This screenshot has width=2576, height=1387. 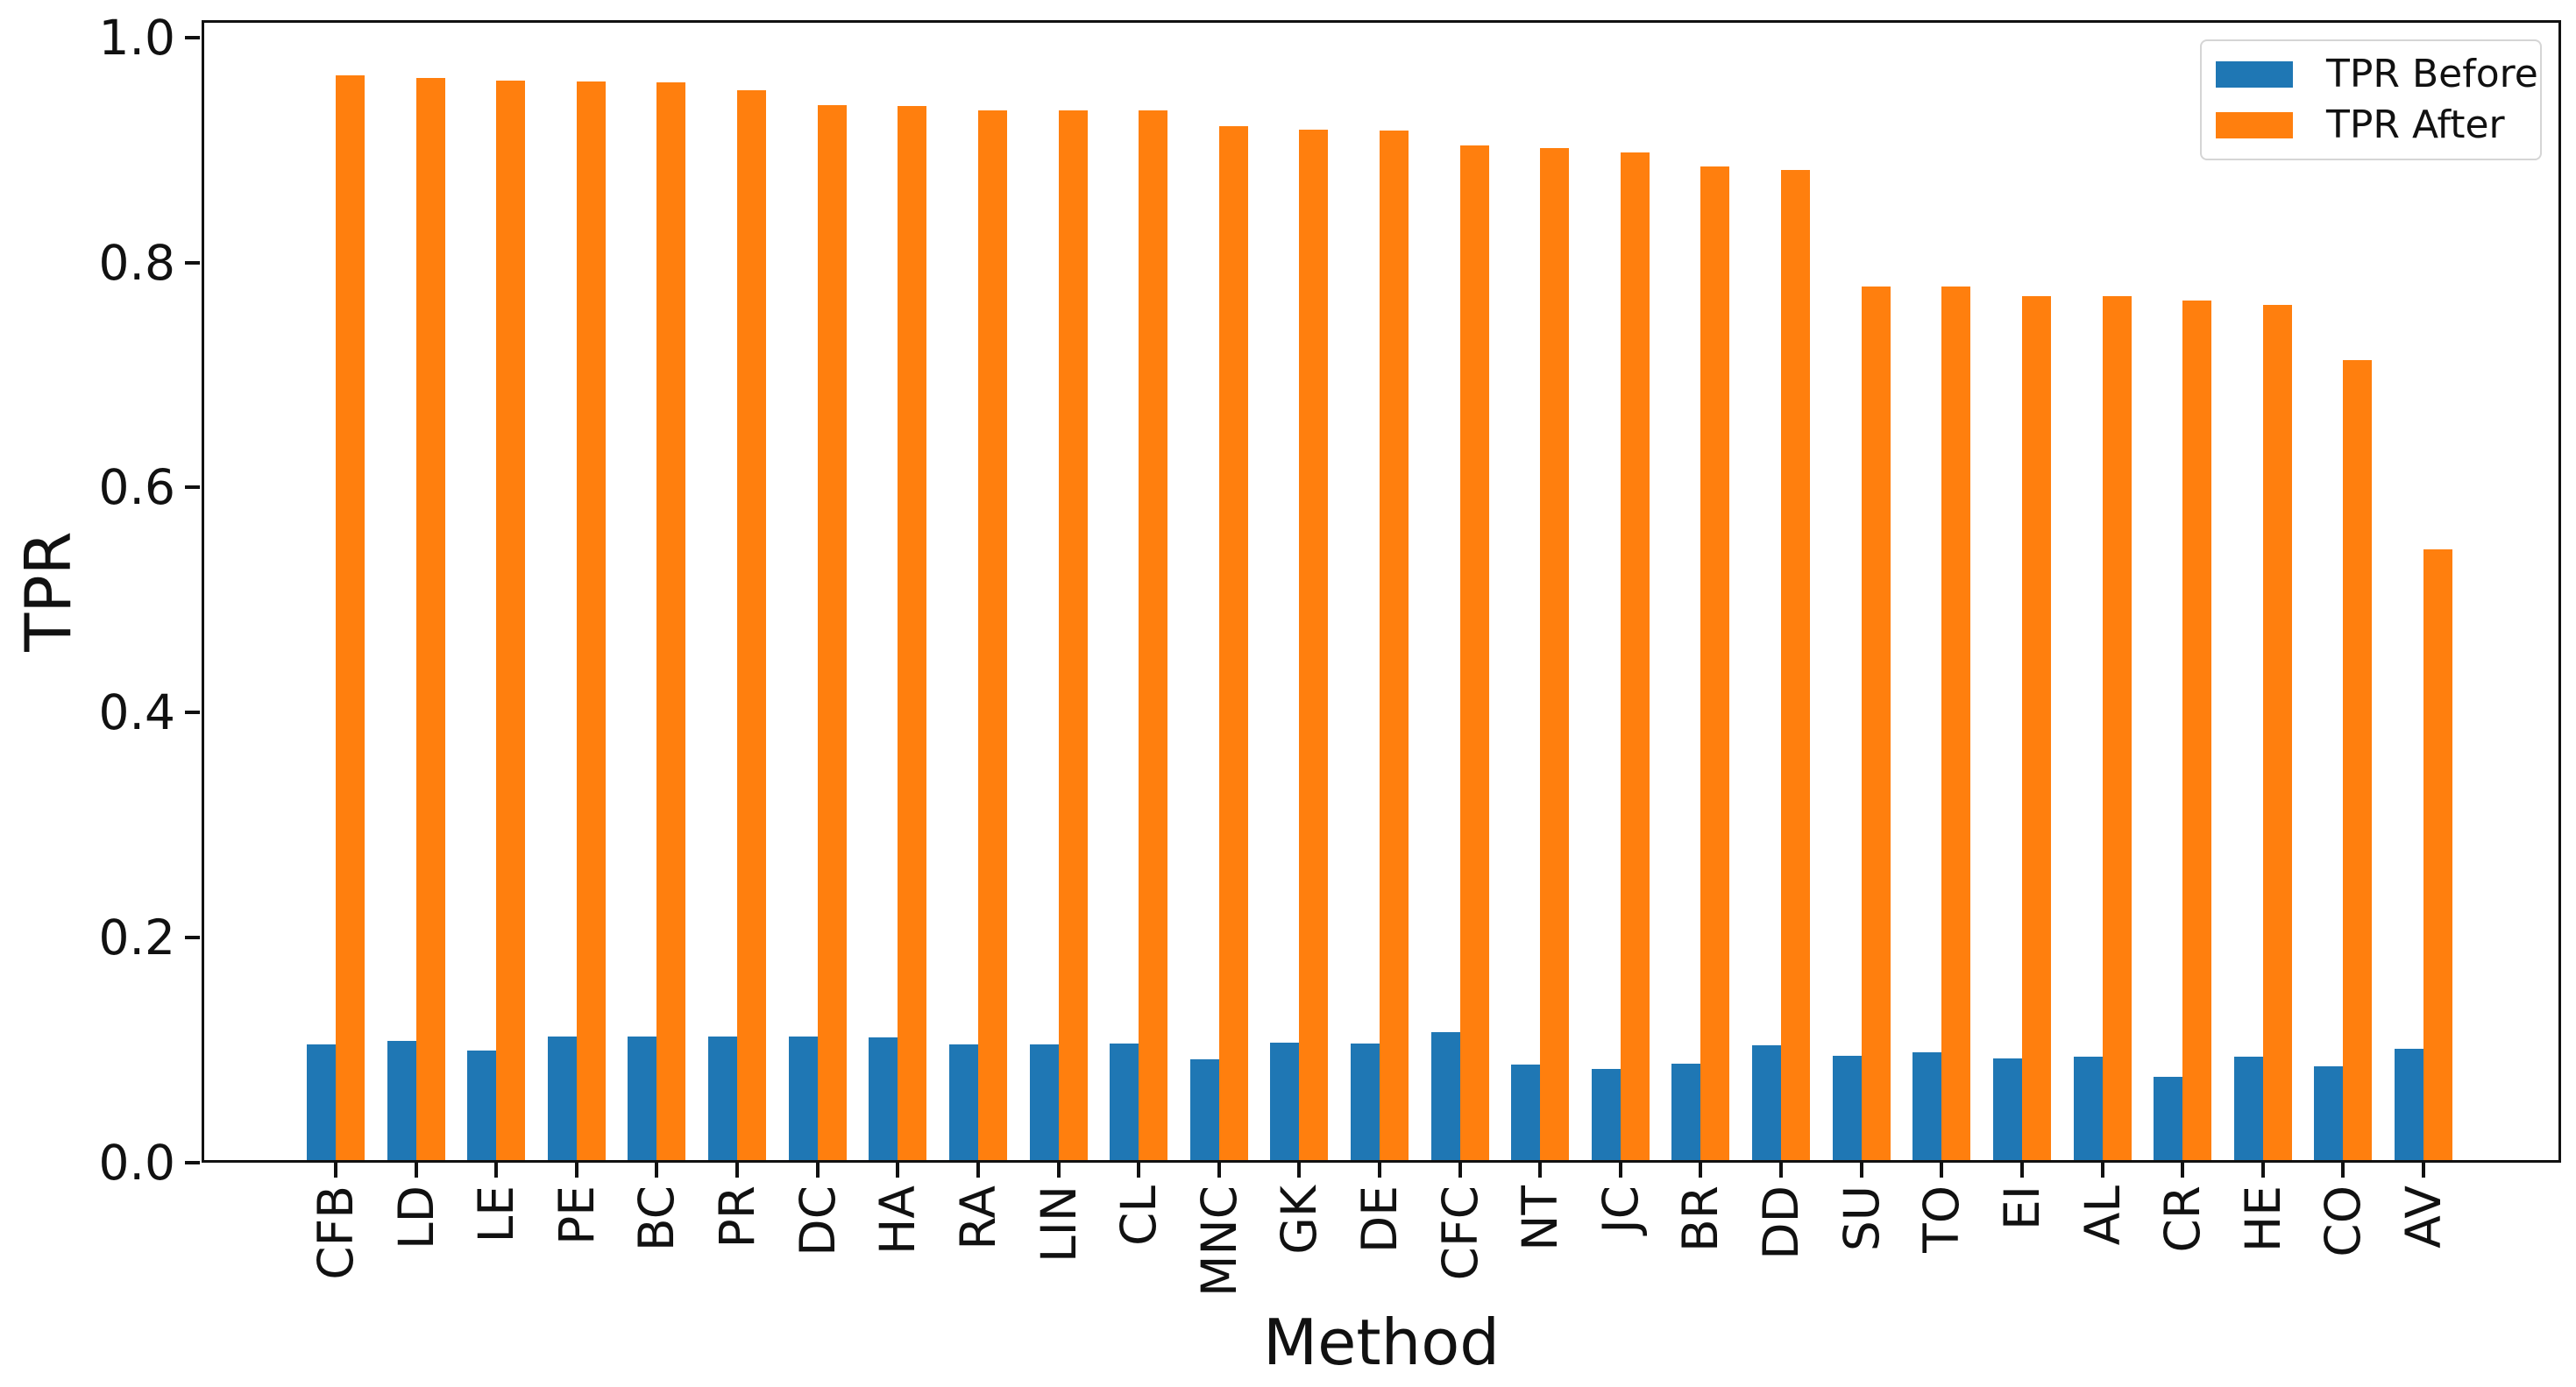 What do you see at coordinates (1313, 646) in the screenshot?
I see `bar-after-gk` at bounding box center [1313, 646].